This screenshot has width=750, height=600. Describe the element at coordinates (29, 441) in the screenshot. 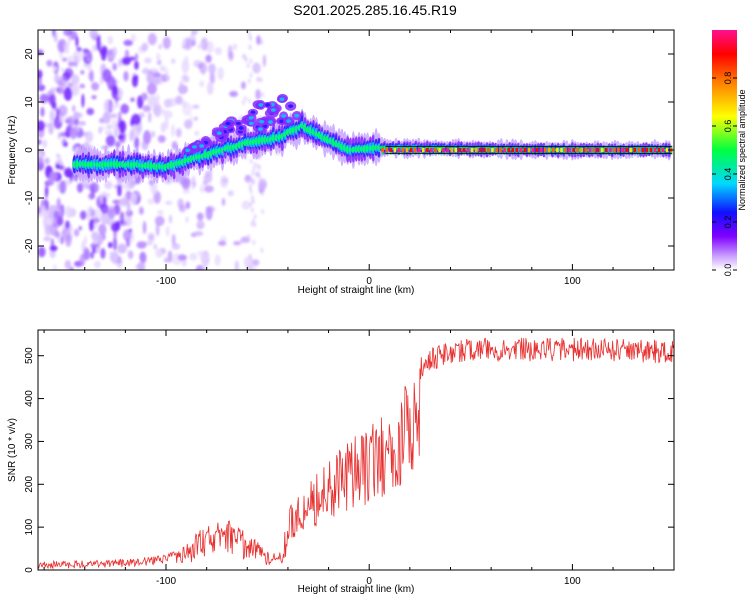

I see `snr-ytick-label: 300` at that location.